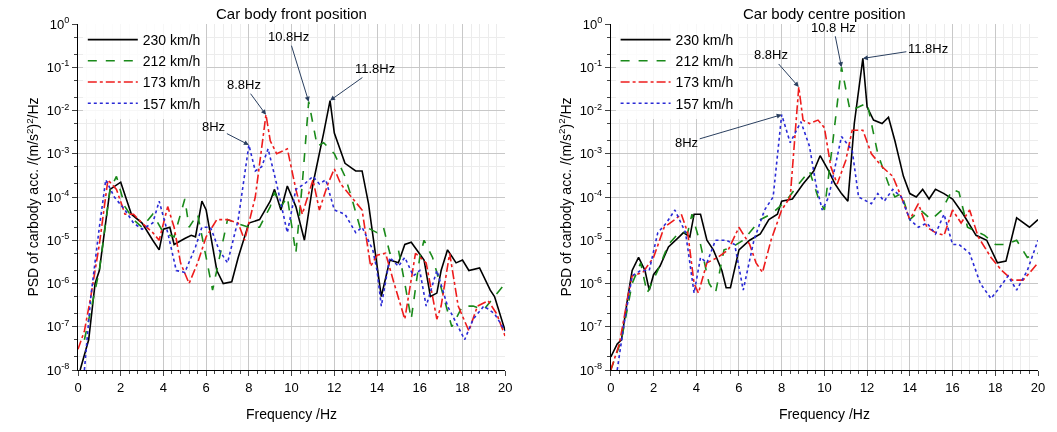 The width and height of the screenshot is (1057, 432). I want to click on chart-title: Car body front position, so click(291, 13).